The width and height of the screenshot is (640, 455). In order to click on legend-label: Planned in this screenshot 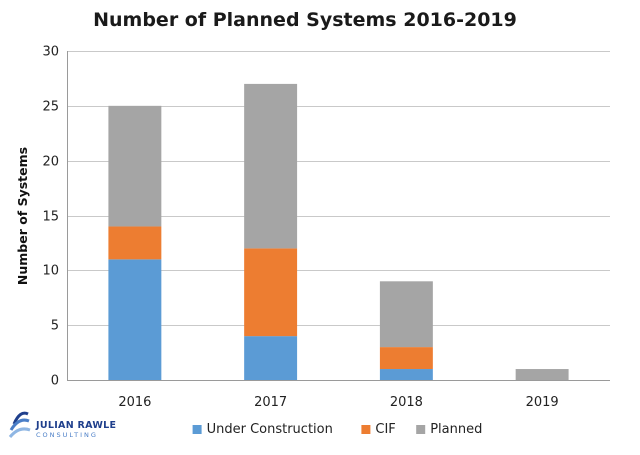, I will do `click(456, 429)`.